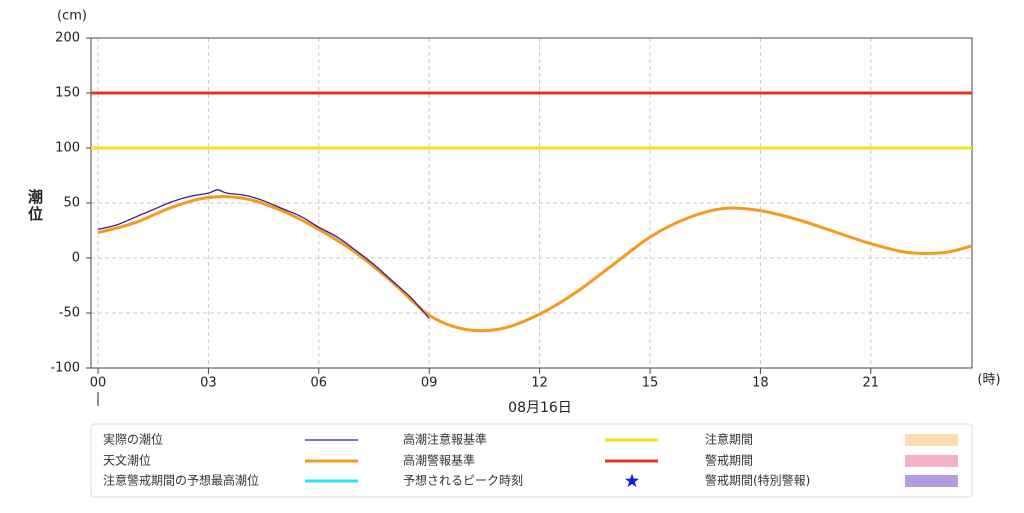 The height and width of the screenshot is (513, 1024). What do you see at coordinates (208, 383) in the screenshot?
I see `x-tick-label: 03` at bounding box center [208, 383].